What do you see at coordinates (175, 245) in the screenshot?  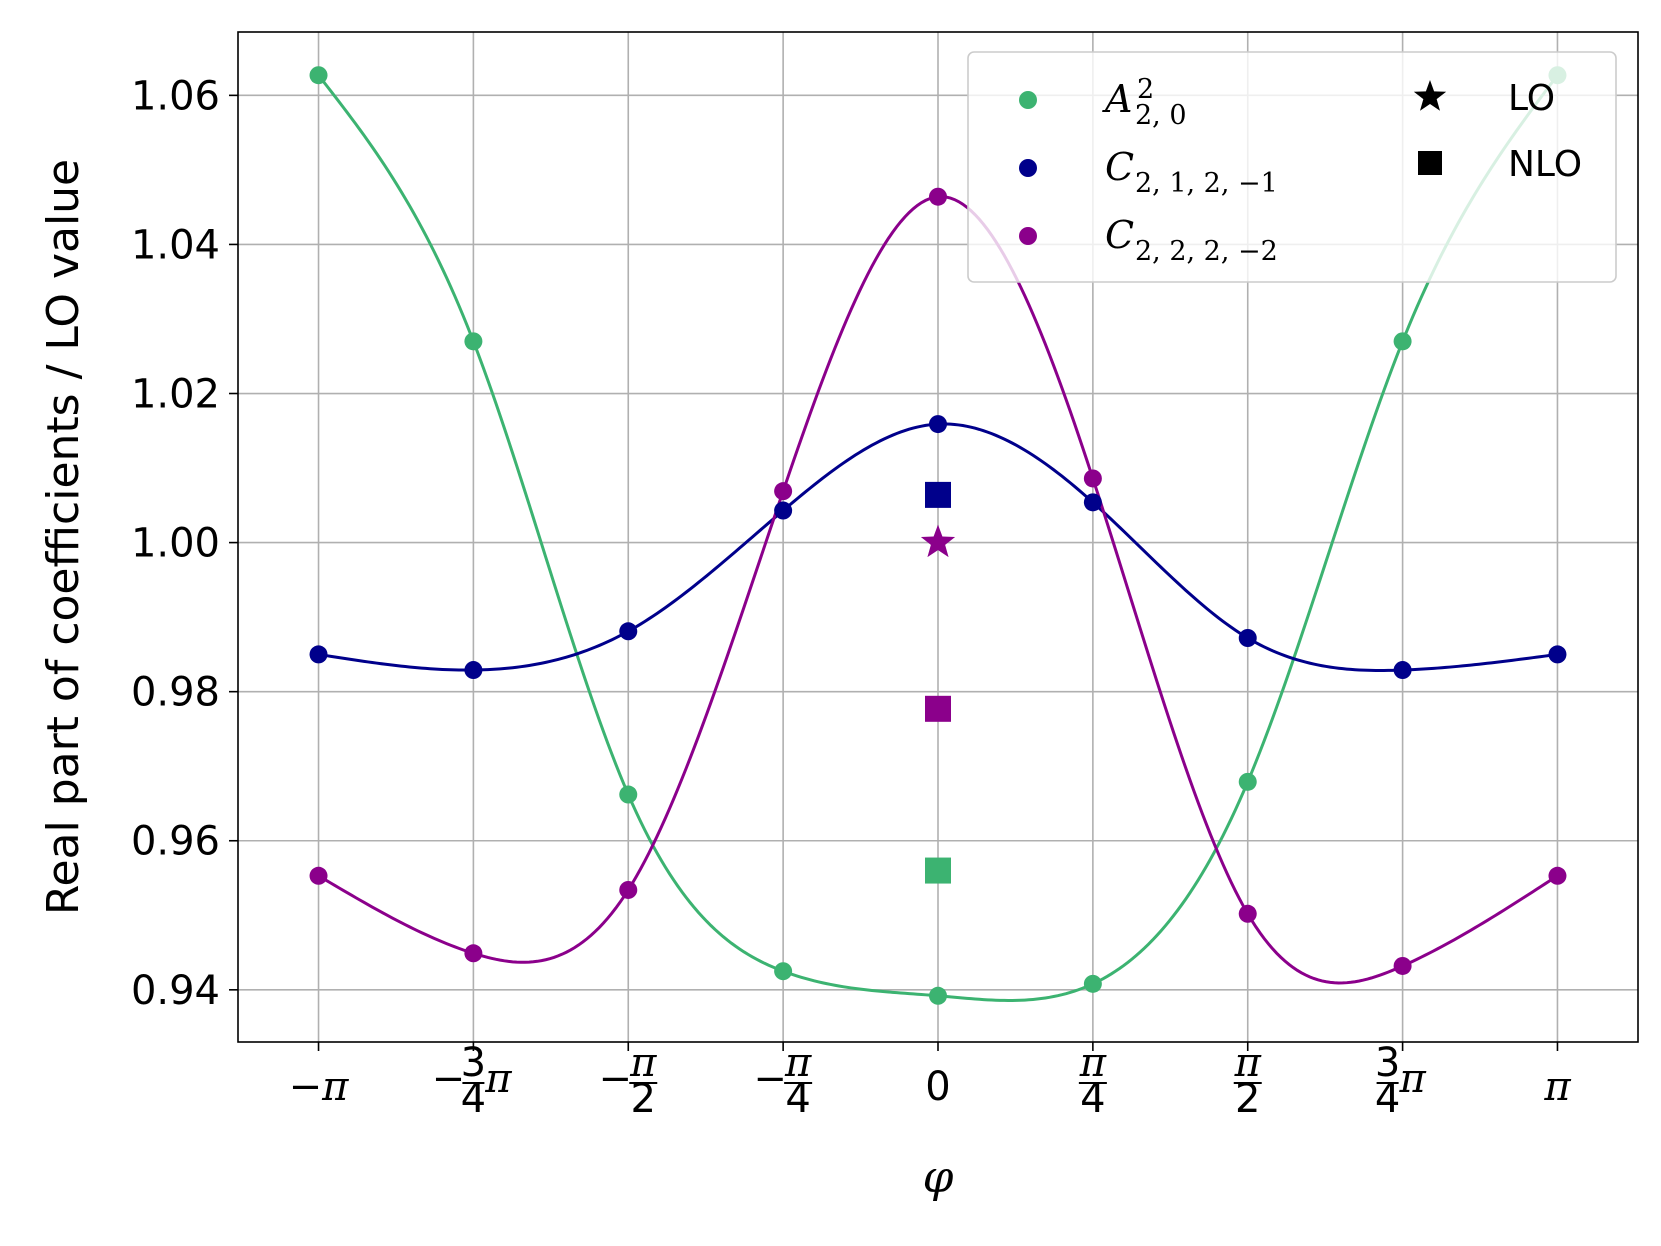 I see `y-tick-label: 1.04` at bounding box center [175, 245].